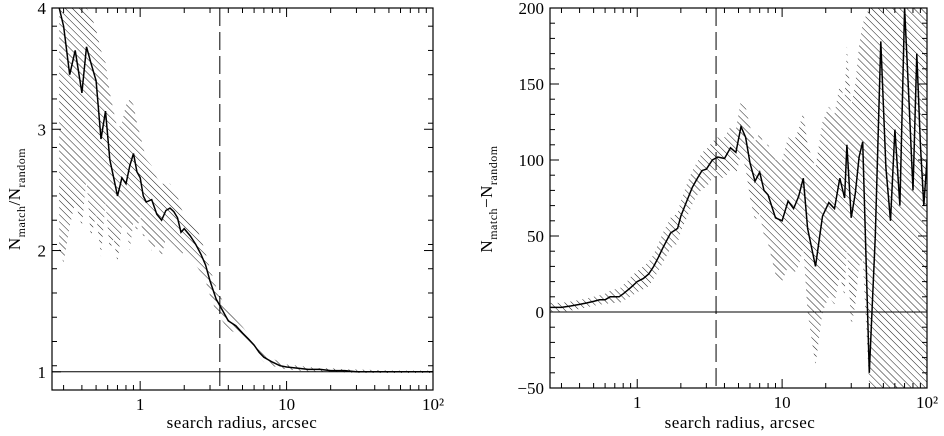  Describe the element at coordinates (42, 251) in the screenshot. I see `y-tick-label: 2` at that location.